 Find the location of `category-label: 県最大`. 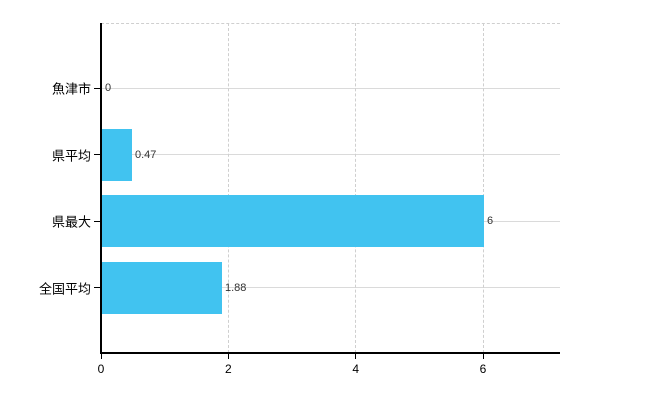

category-label: 県最大 is located at coordinates (71, 222).